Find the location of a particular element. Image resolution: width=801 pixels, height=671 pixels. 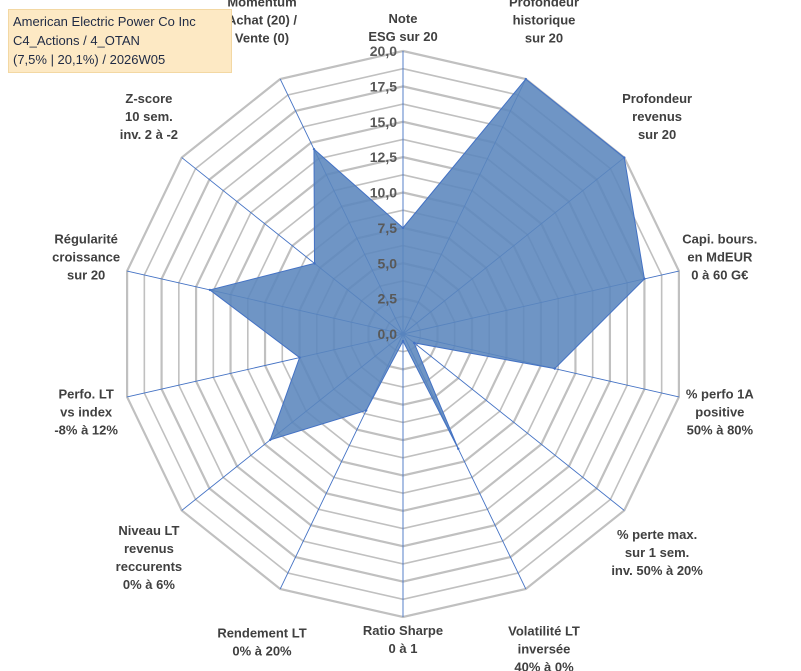

axis-label: % perfo 1A positive 50% à 80% is located at coordinates (720, 412).